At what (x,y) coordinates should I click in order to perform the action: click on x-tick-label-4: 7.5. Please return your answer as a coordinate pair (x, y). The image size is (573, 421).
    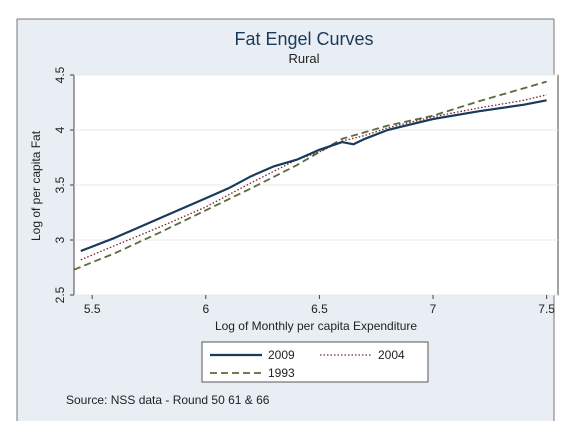
    Looking at the image, I should click on (546, 309).